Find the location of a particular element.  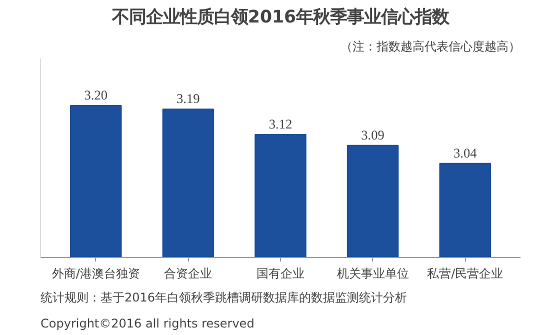

data-label: 3.20 is located at coordinates (96, 95).